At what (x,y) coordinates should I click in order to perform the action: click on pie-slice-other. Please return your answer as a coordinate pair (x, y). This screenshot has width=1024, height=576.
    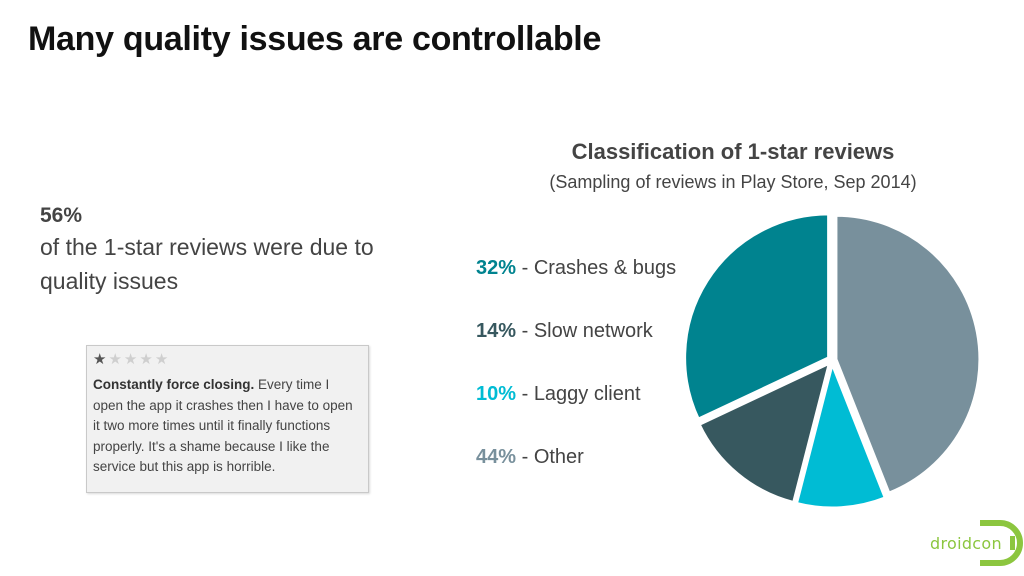
    Looking at the image, I should click on (908, 354).